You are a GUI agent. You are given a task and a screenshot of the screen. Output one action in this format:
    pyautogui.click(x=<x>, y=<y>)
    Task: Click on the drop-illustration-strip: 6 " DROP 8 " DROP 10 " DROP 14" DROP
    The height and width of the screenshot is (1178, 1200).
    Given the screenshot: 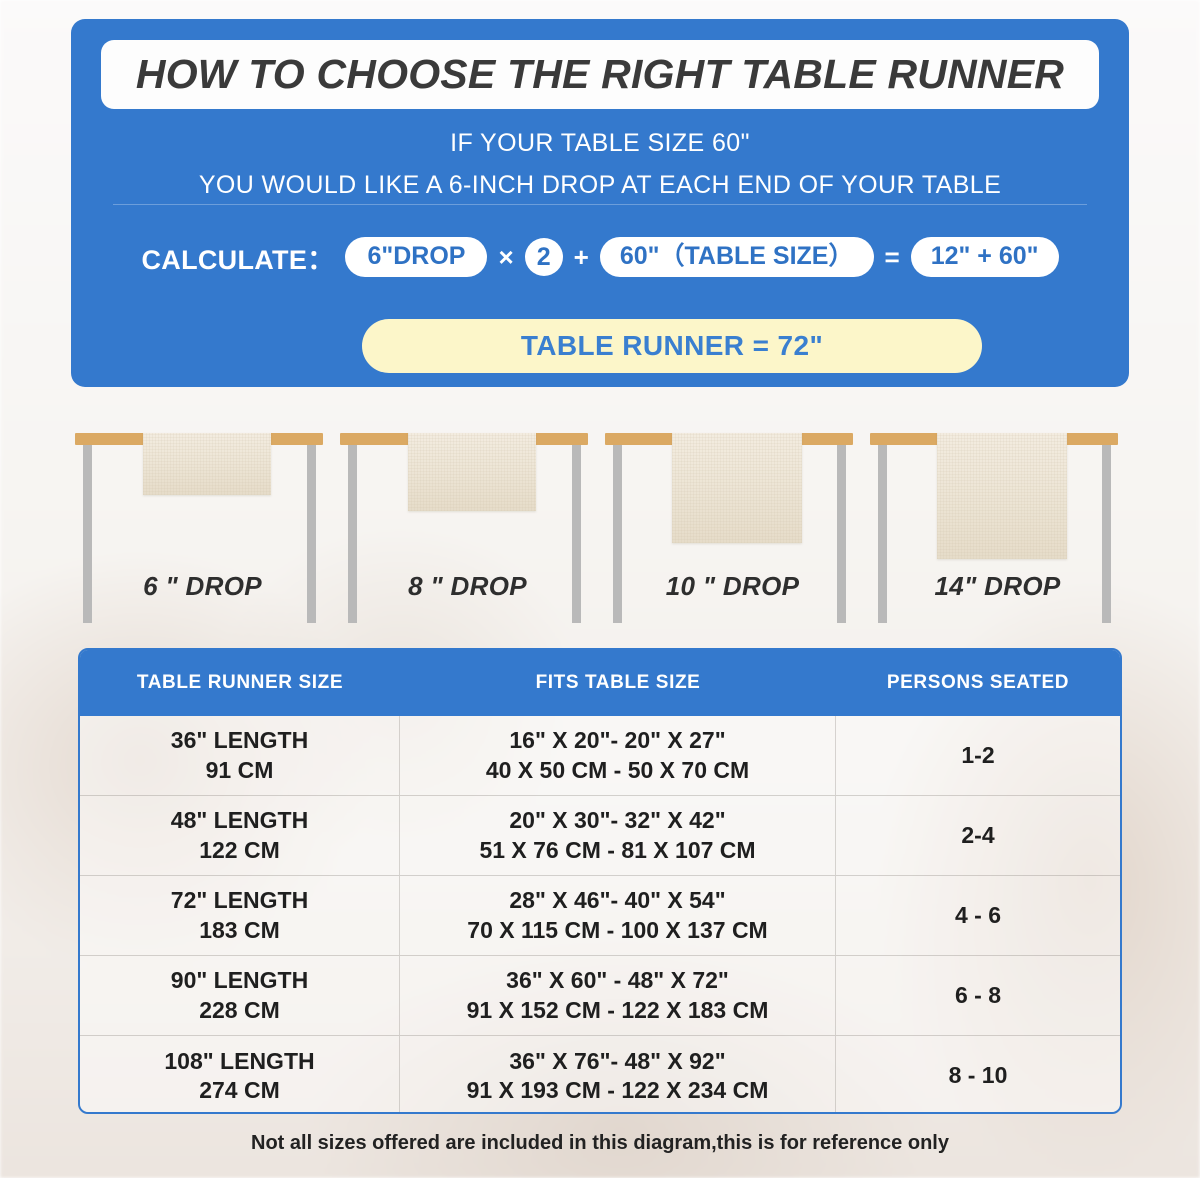 What is the action you would take?
    pyautogui.click(x=601, y=524)
    